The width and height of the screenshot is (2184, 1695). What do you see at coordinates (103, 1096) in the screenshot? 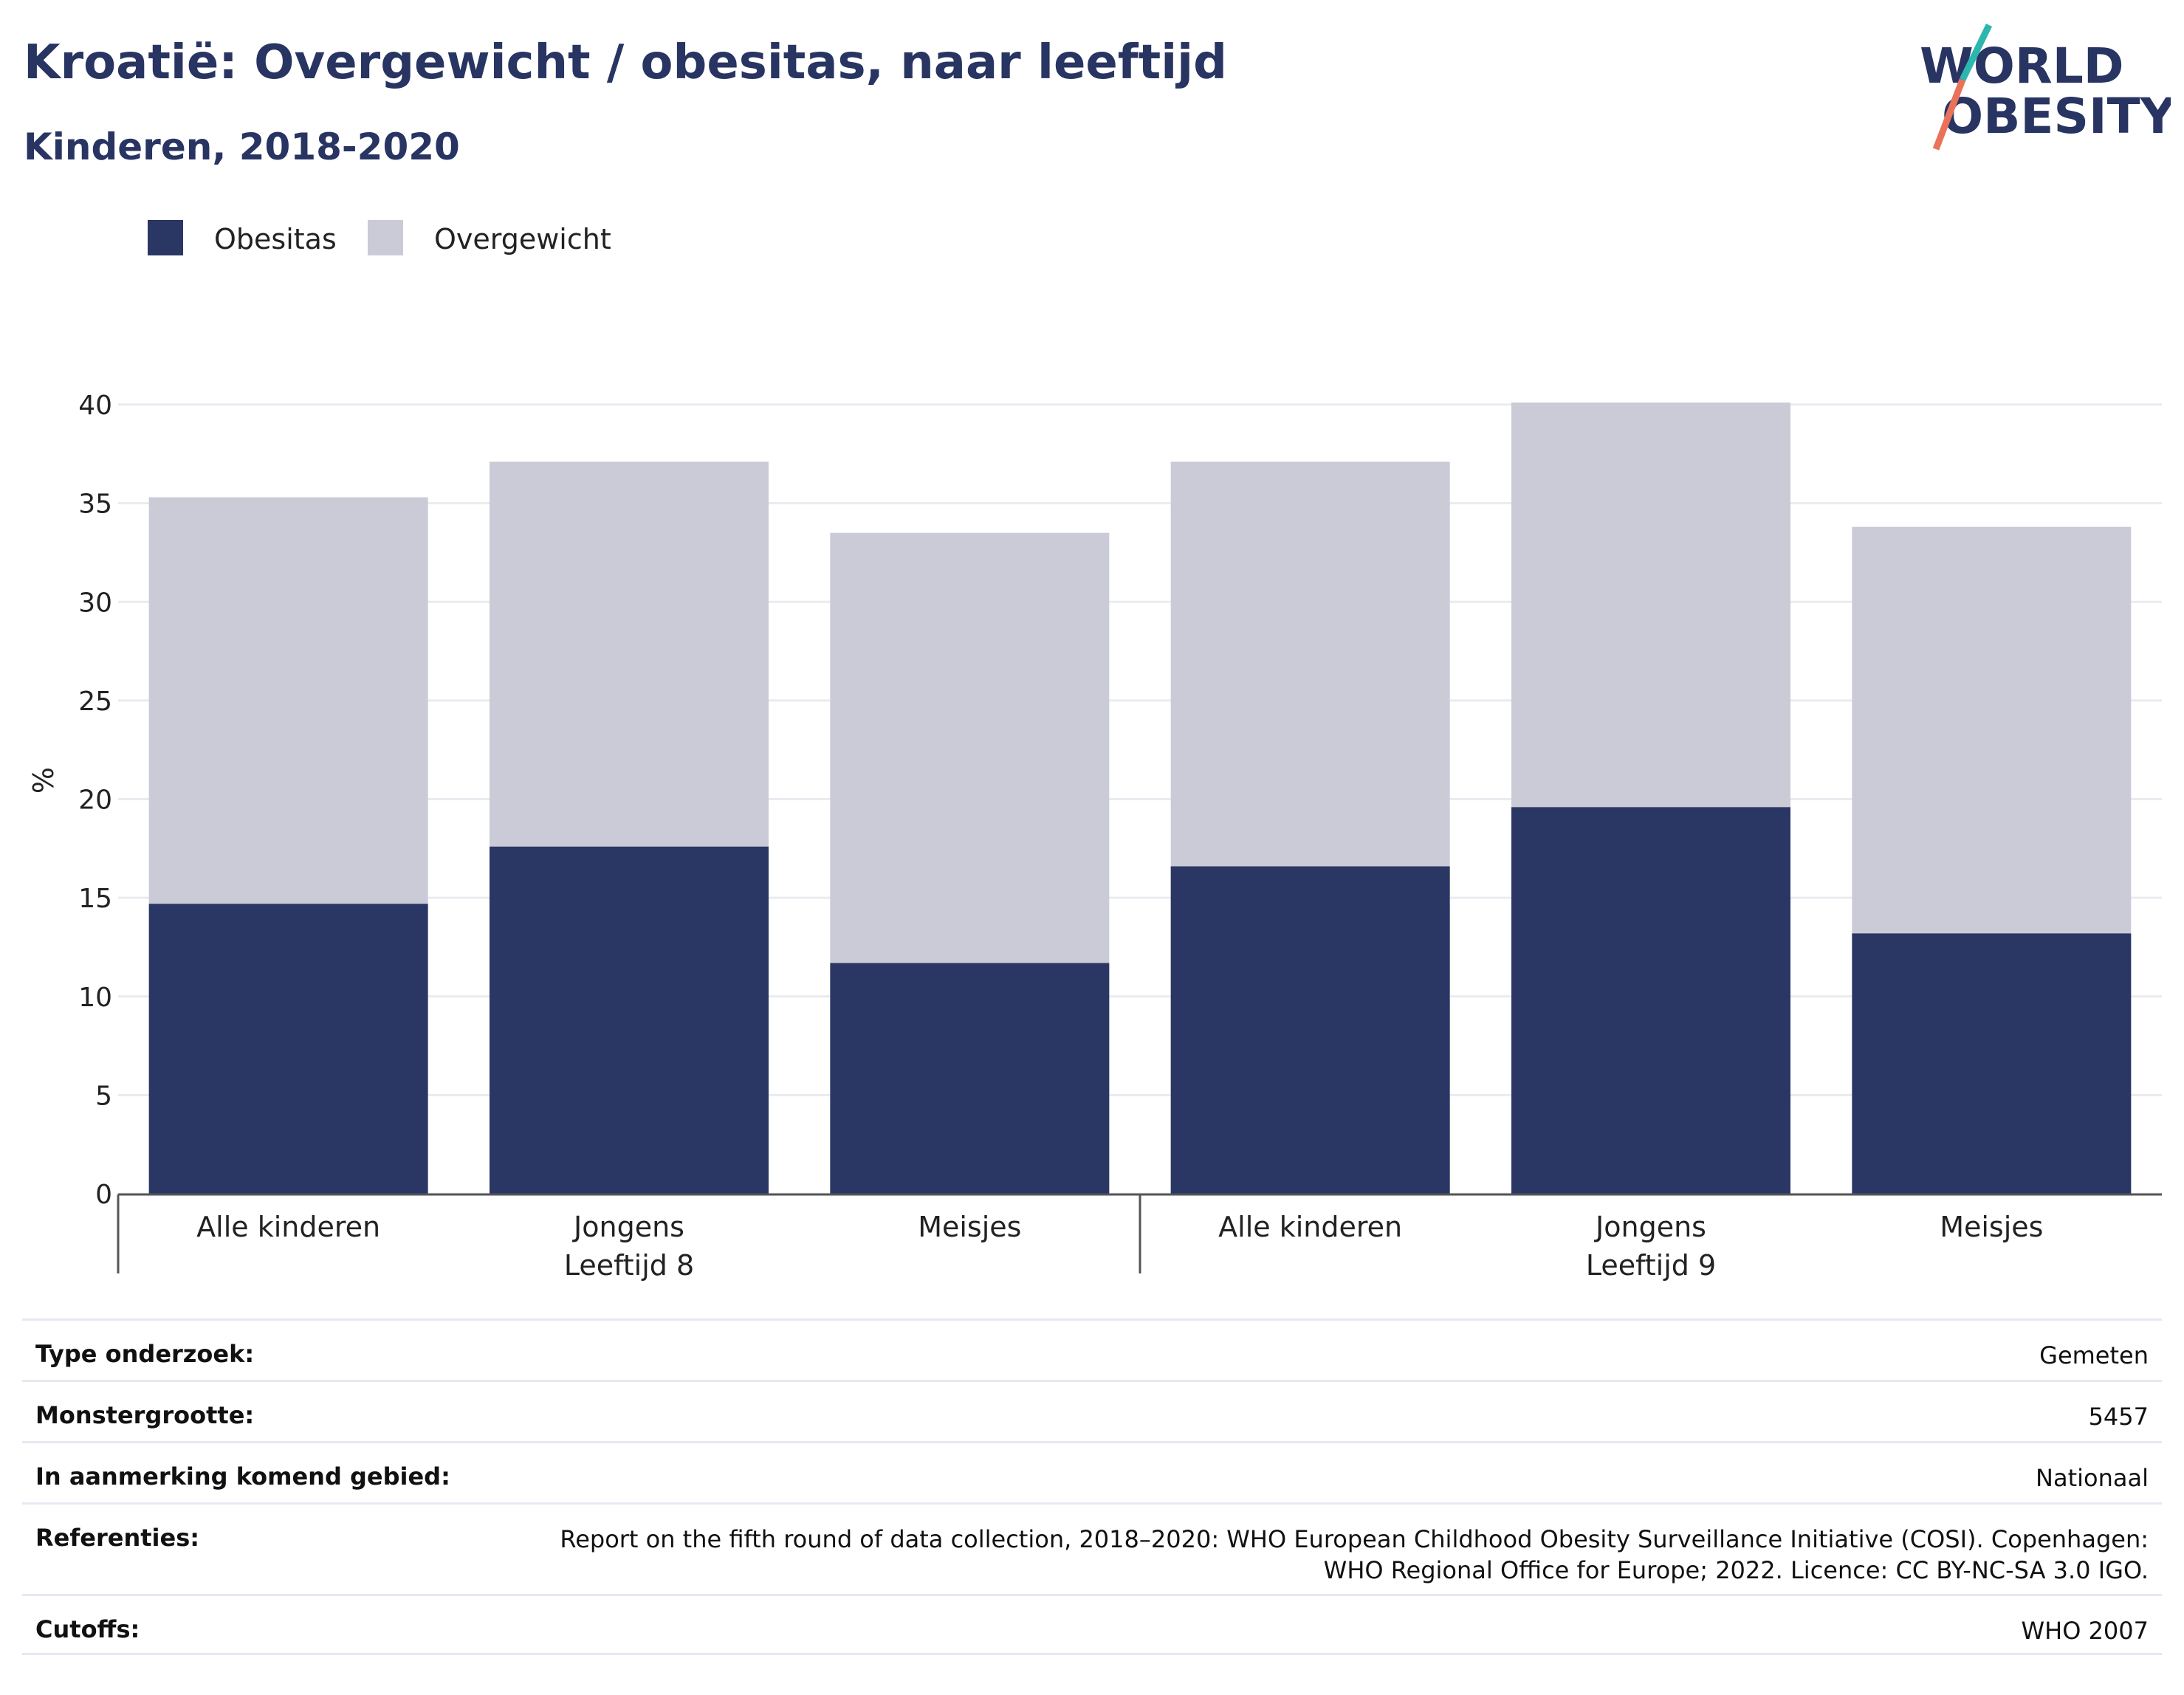
I see `y-tick-label: 5` at bounding box center [103, 1096].